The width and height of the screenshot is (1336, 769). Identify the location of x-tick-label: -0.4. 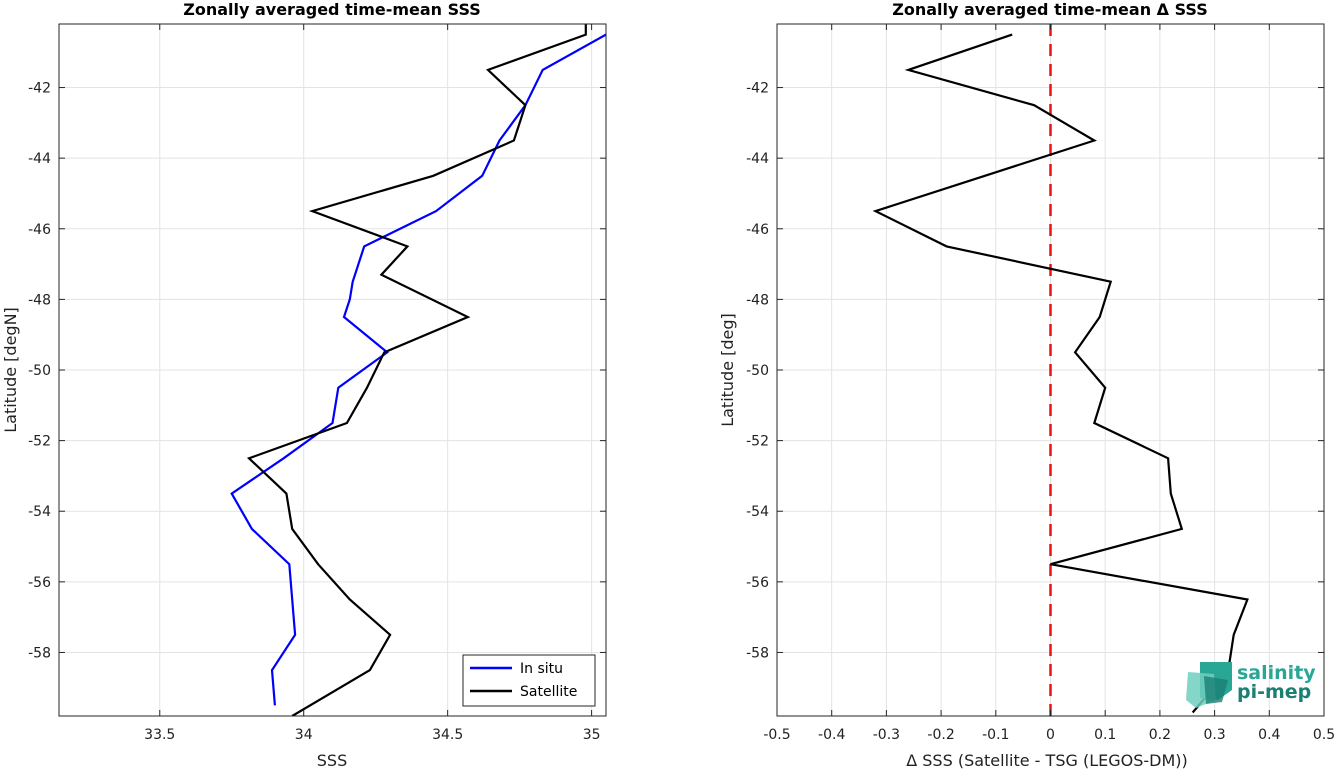
(831, 735).